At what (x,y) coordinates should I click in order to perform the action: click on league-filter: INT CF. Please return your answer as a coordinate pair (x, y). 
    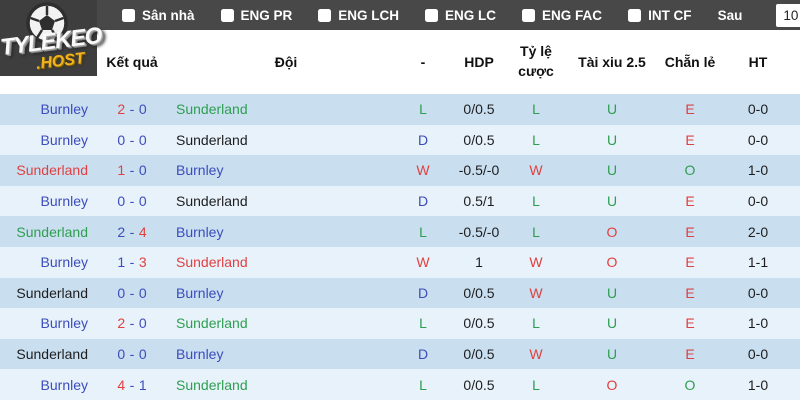
    Looking at the image, I should click on (660, 15).